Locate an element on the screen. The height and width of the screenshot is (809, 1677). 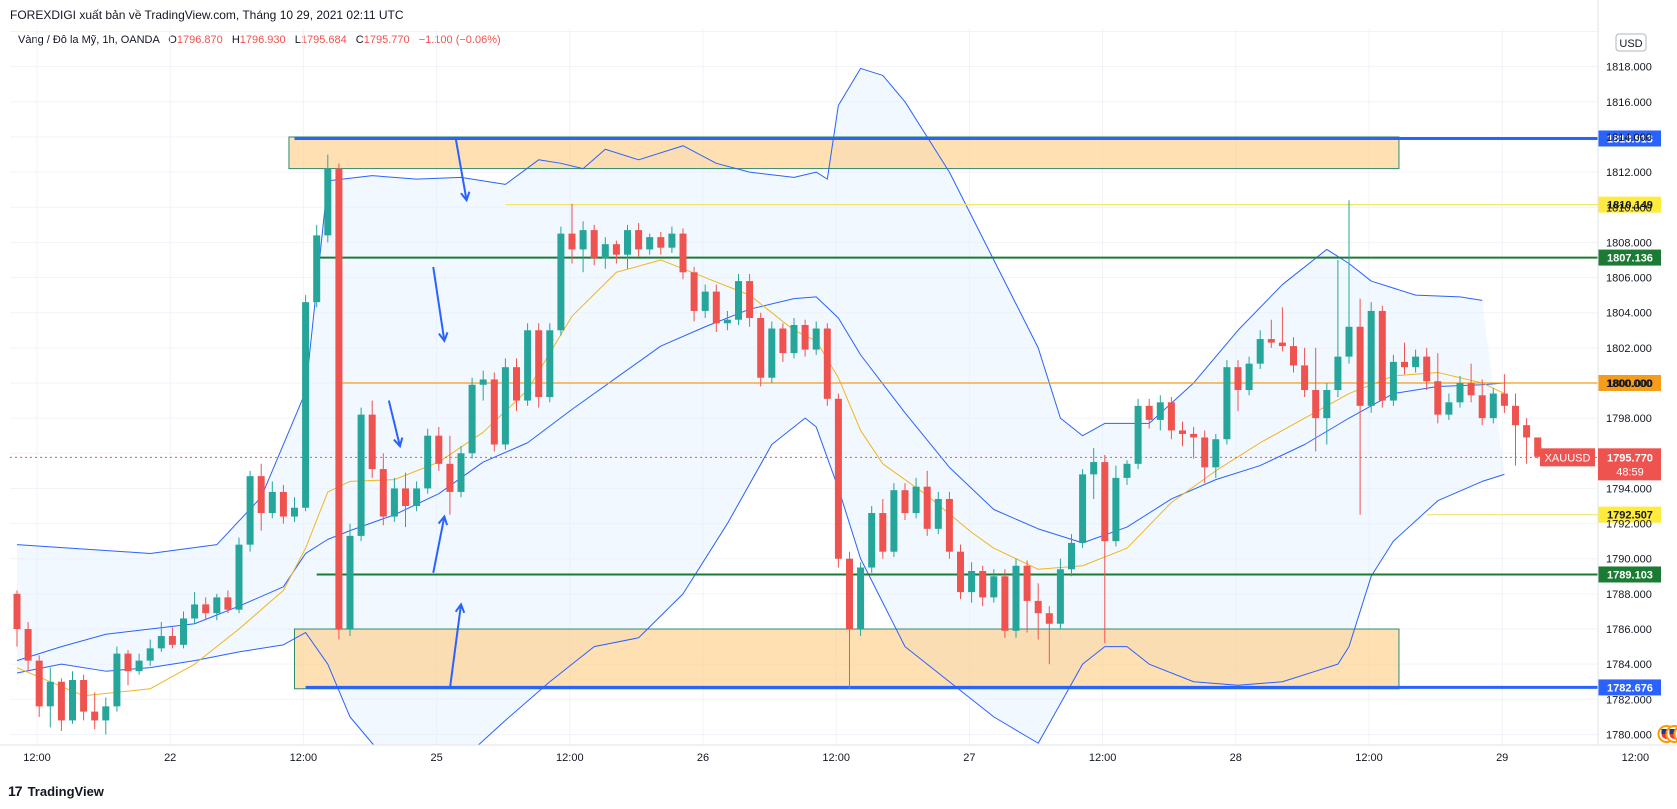
symbol-label: XAUUSD is located at coordinates (1568, 458).